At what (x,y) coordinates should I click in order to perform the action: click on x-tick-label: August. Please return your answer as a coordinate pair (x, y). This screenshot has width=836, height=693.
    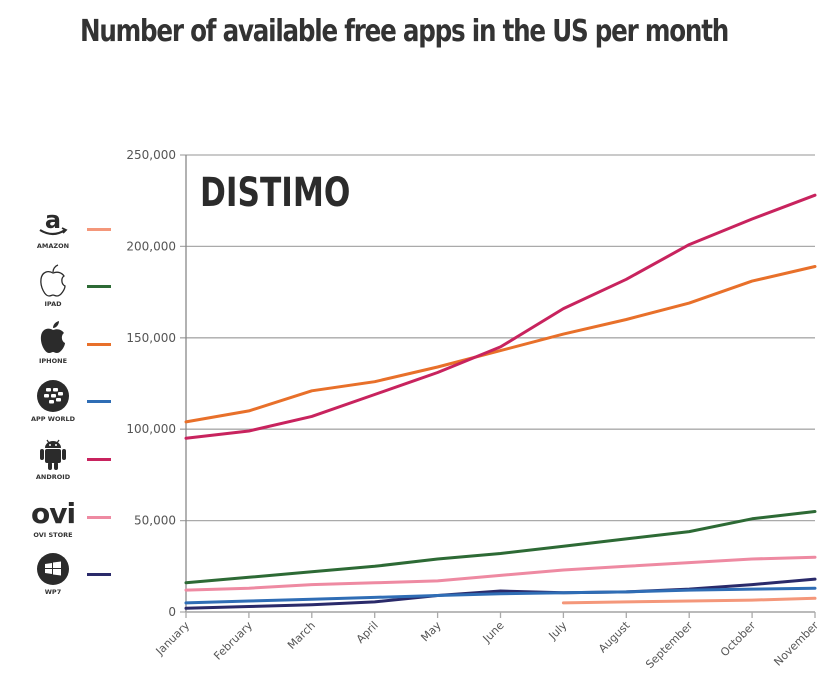
    Looking at the image, I should click on (614, 636).